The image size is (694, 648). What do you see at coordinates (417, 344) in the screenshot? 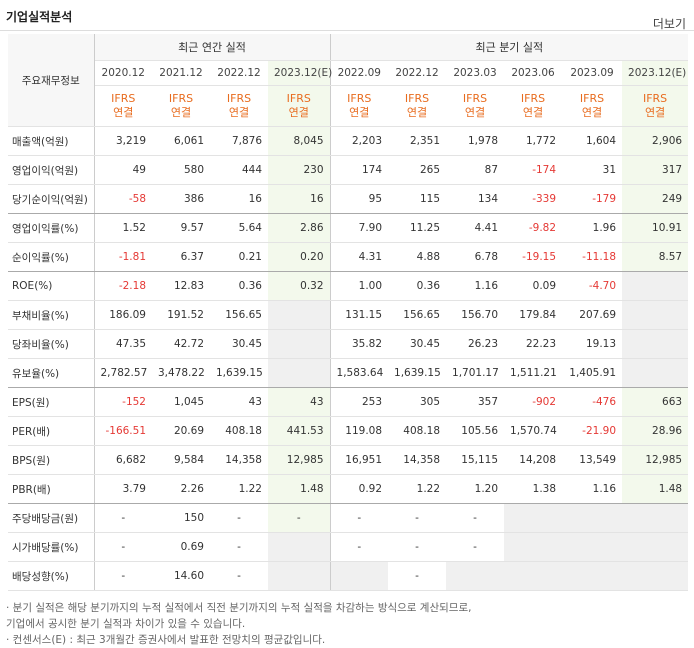
I see `table-cell: 30.45` at bounding box center [417, 344].